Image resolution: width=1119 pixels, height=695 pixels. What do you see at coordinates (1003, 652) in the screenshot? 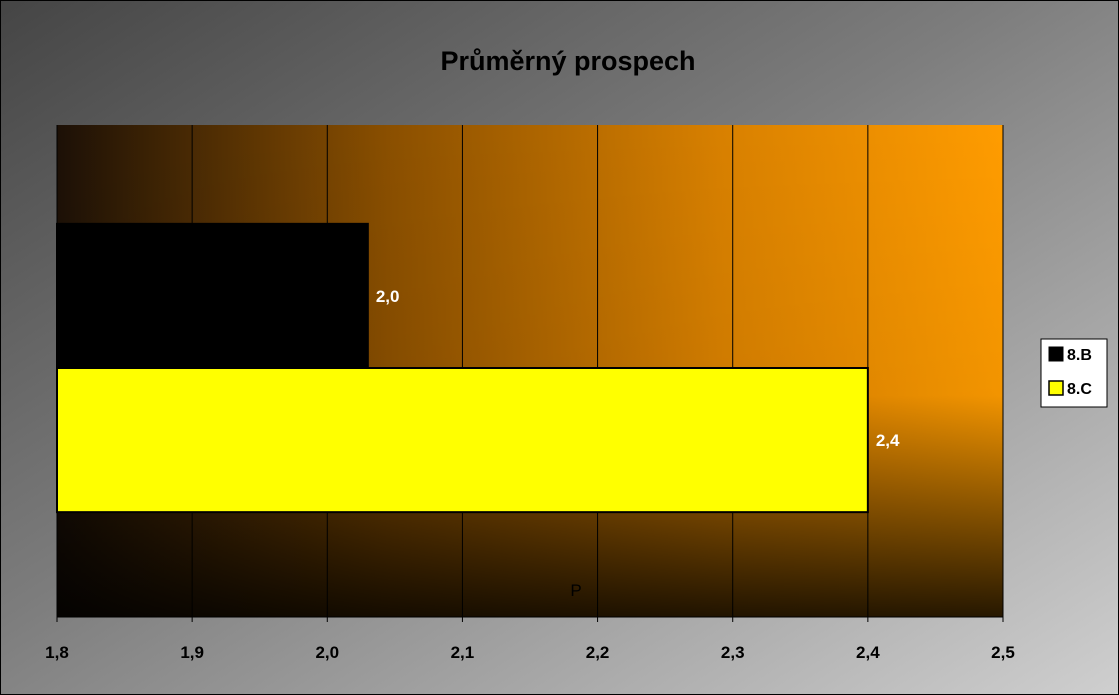
I see `x-tick-label: 2,5` at bounding box center [1003, 652].